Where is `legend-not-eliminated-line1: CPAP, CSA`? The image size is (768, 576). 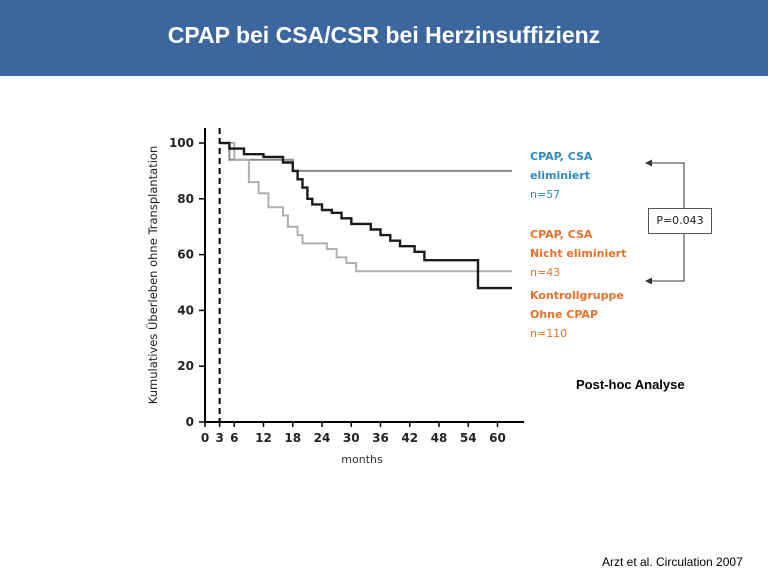
legend-not-eliminated-line1: CPAP, CSA is located at coordinates (561, 234).